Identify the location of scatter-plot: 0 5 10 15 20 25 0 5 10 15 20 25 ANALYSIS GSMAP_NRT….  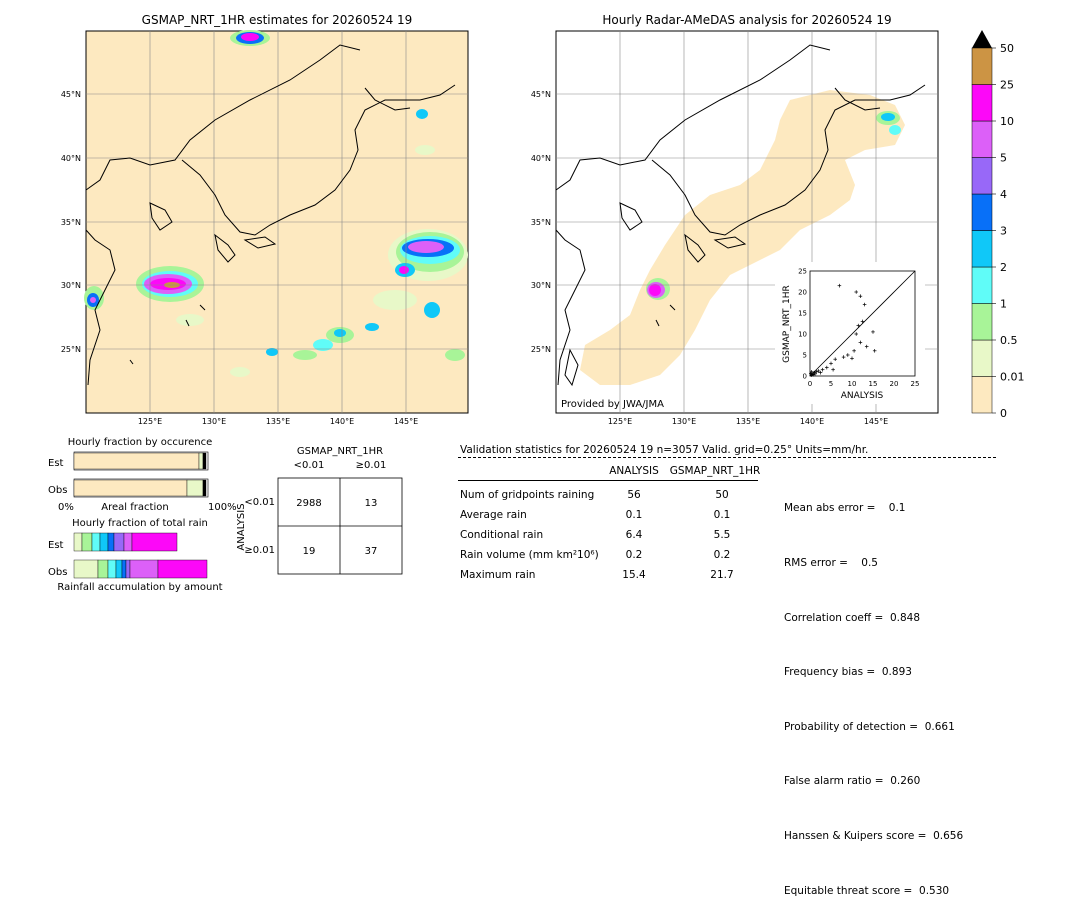
(850, 333).